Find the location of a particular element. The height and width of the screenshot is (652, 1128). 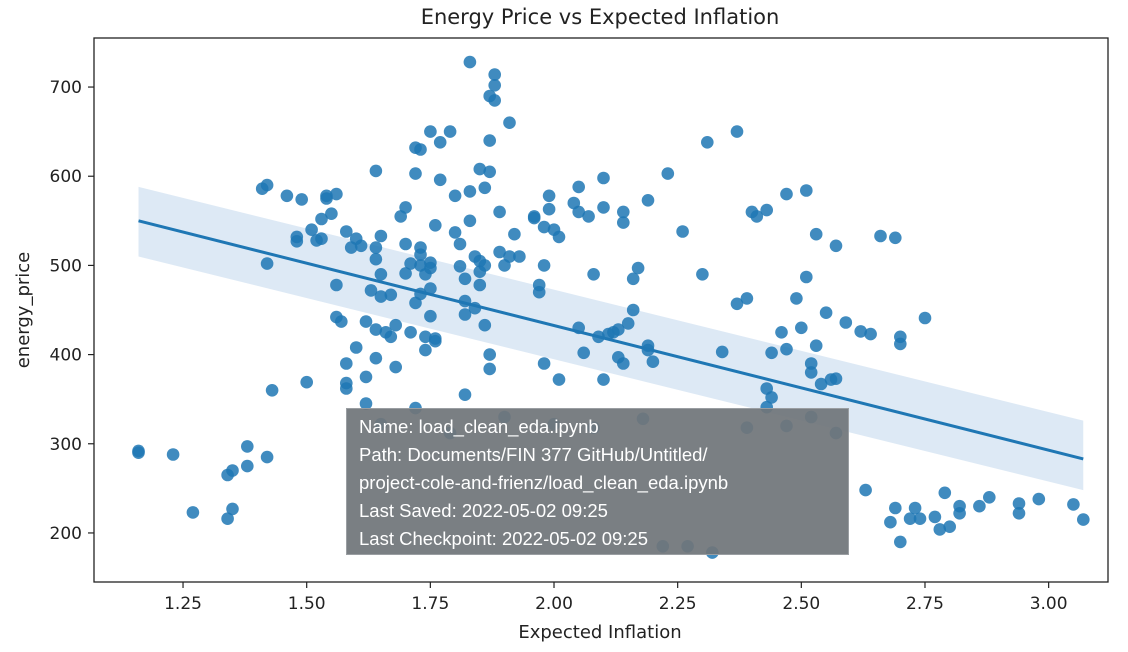

x-tick-label: 3.00 is located at coordinates (1049, 604).